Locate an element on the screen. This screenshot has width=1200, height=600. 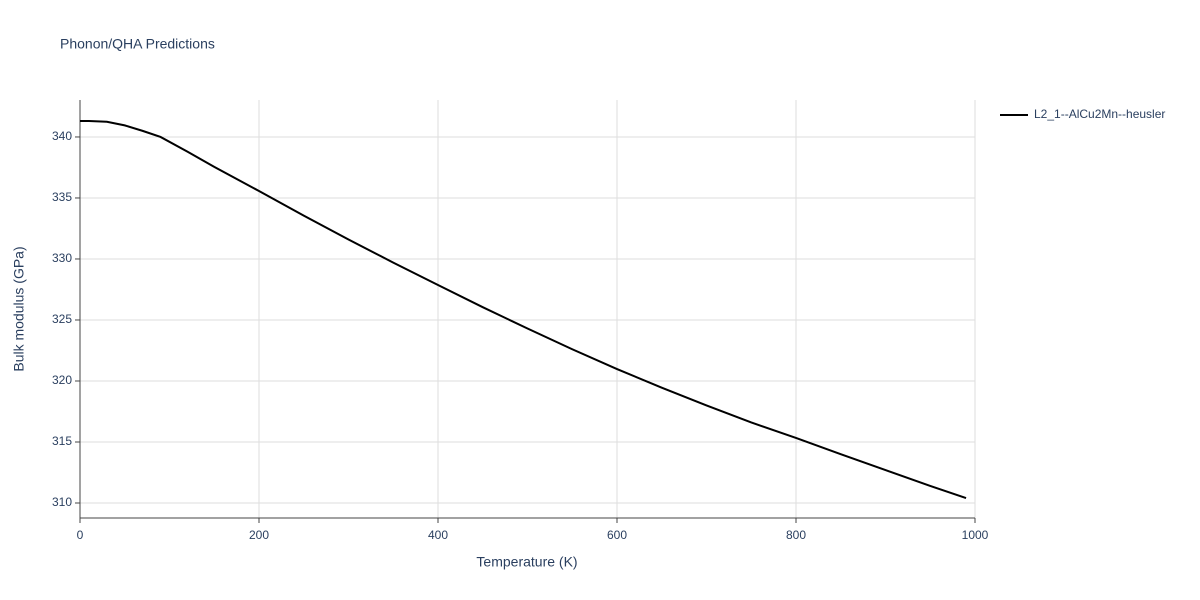
chart-title: Phonon/QHA Predictions is located at coordinates (137, 44).